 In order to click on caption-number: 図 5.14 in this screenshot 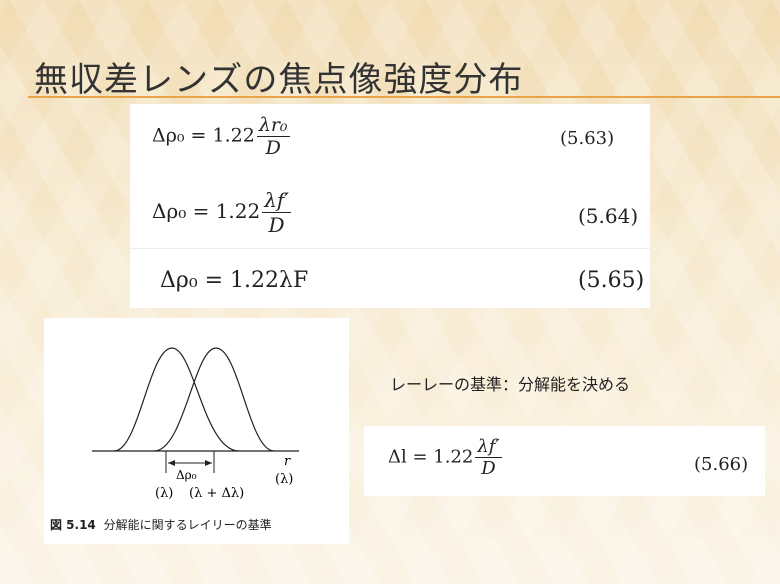, I will do `click(73, 525)`.